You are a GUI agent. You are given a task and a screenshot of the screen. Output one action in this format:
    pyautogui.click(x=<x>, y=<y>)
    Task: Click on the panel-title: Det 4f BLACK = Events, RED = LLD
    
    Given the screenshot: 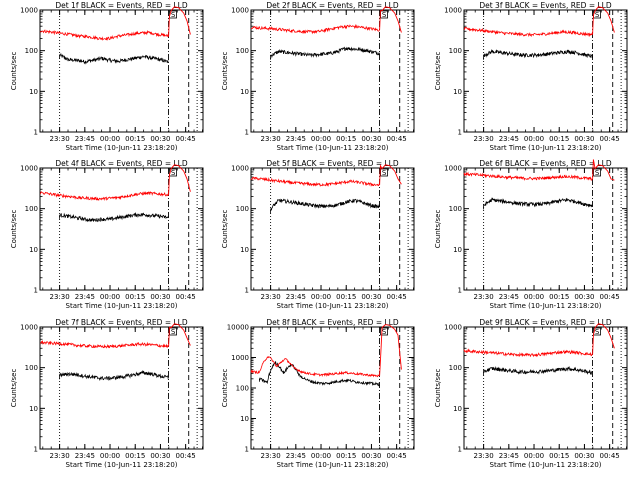 What is the action you would take?
    pyautogui.click(x=121, y=163)
    